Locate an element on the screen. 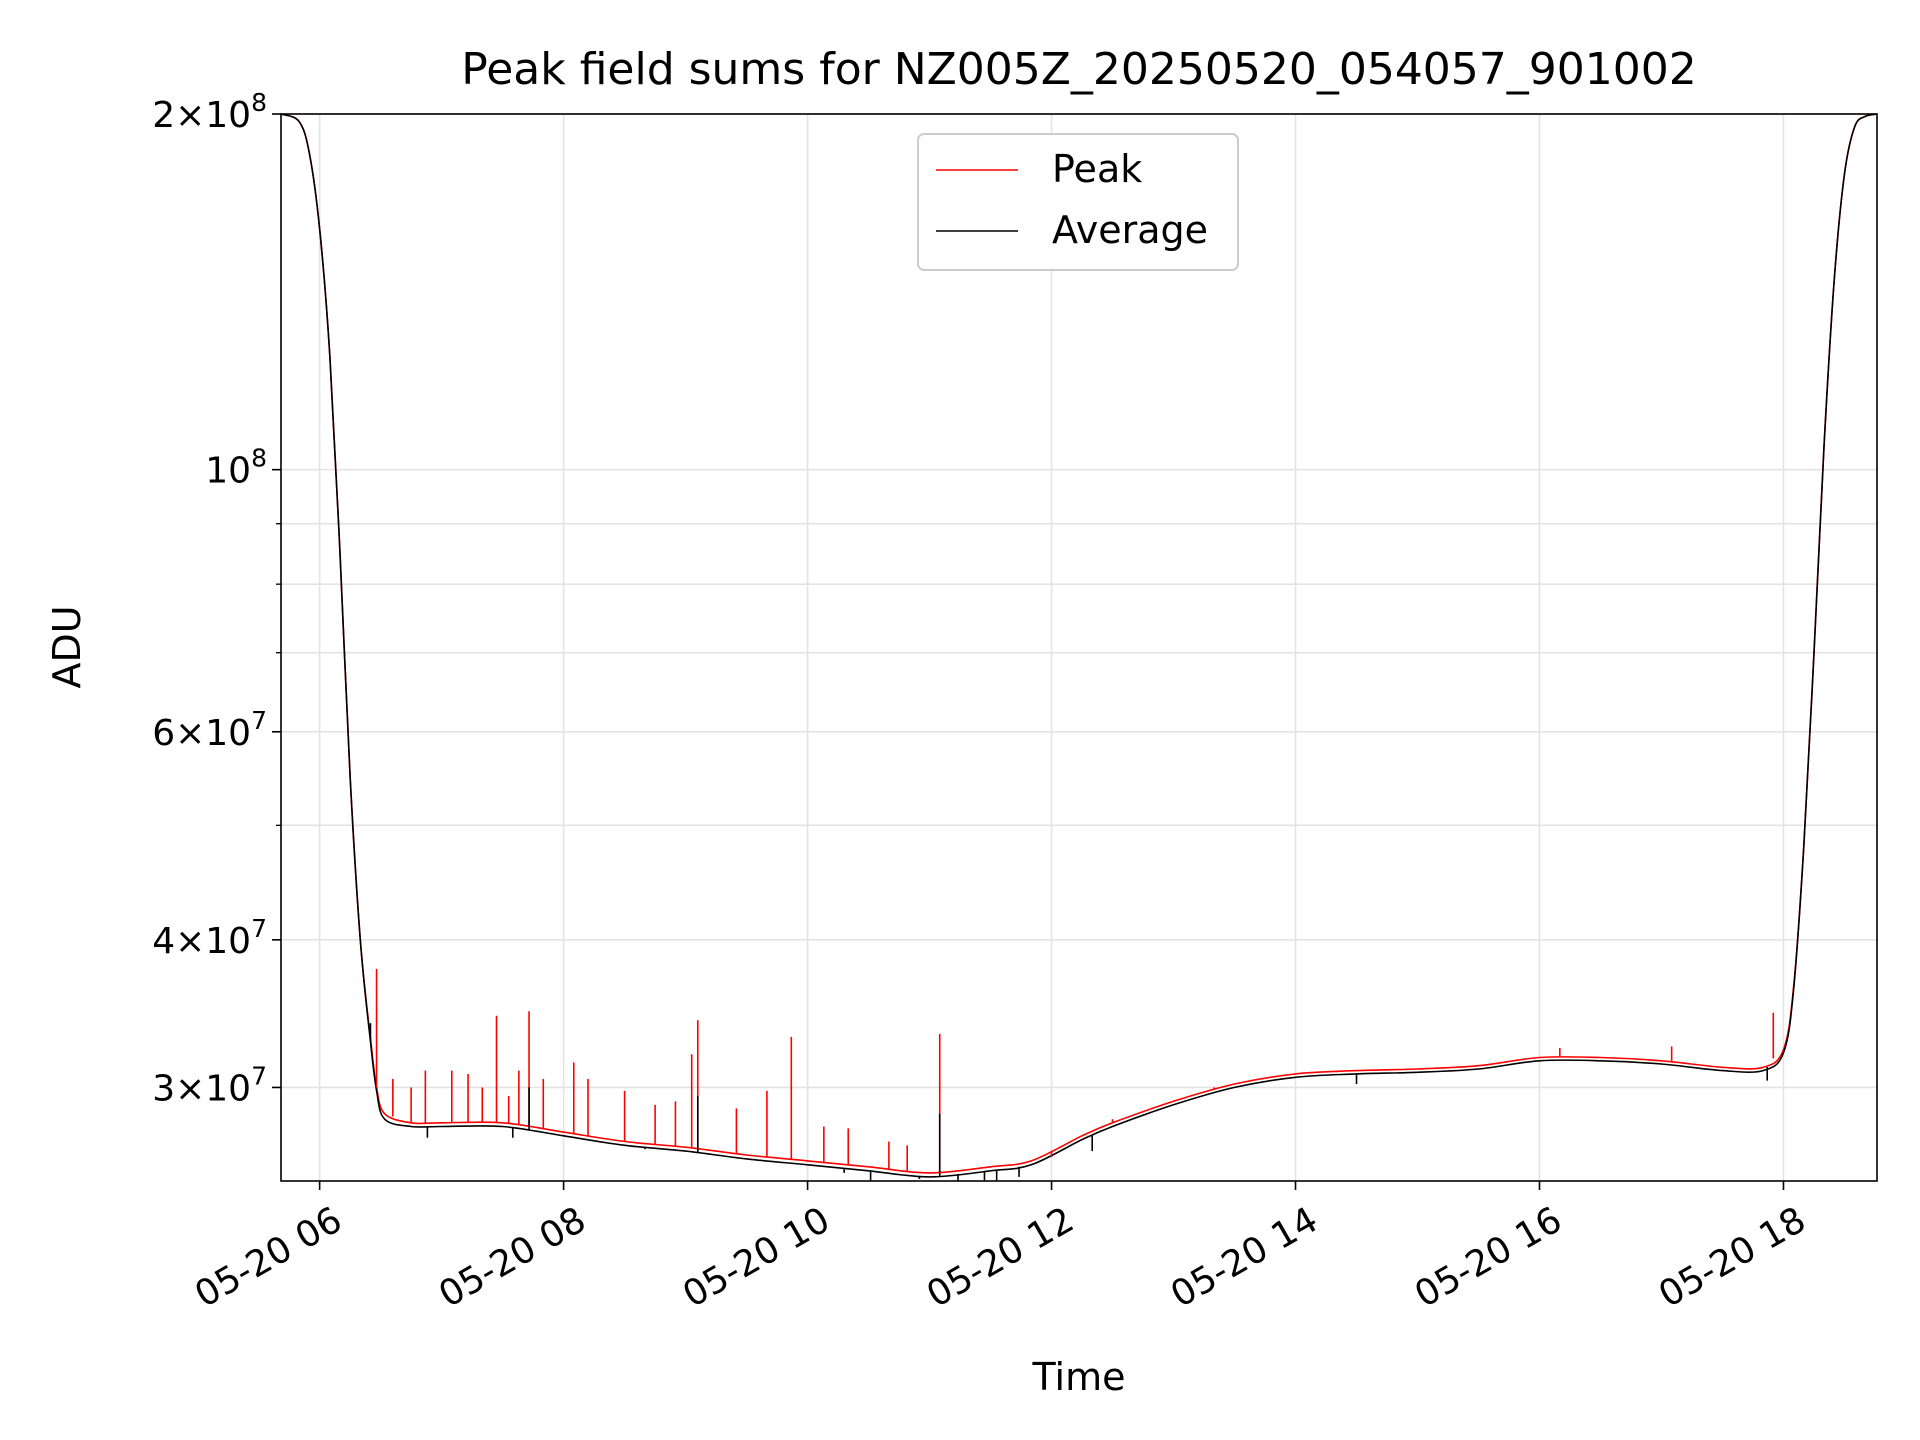 The height and width of the screenshot is (1440, 1920). x-axis-label: Time is located at coordinates (1079, 1377).